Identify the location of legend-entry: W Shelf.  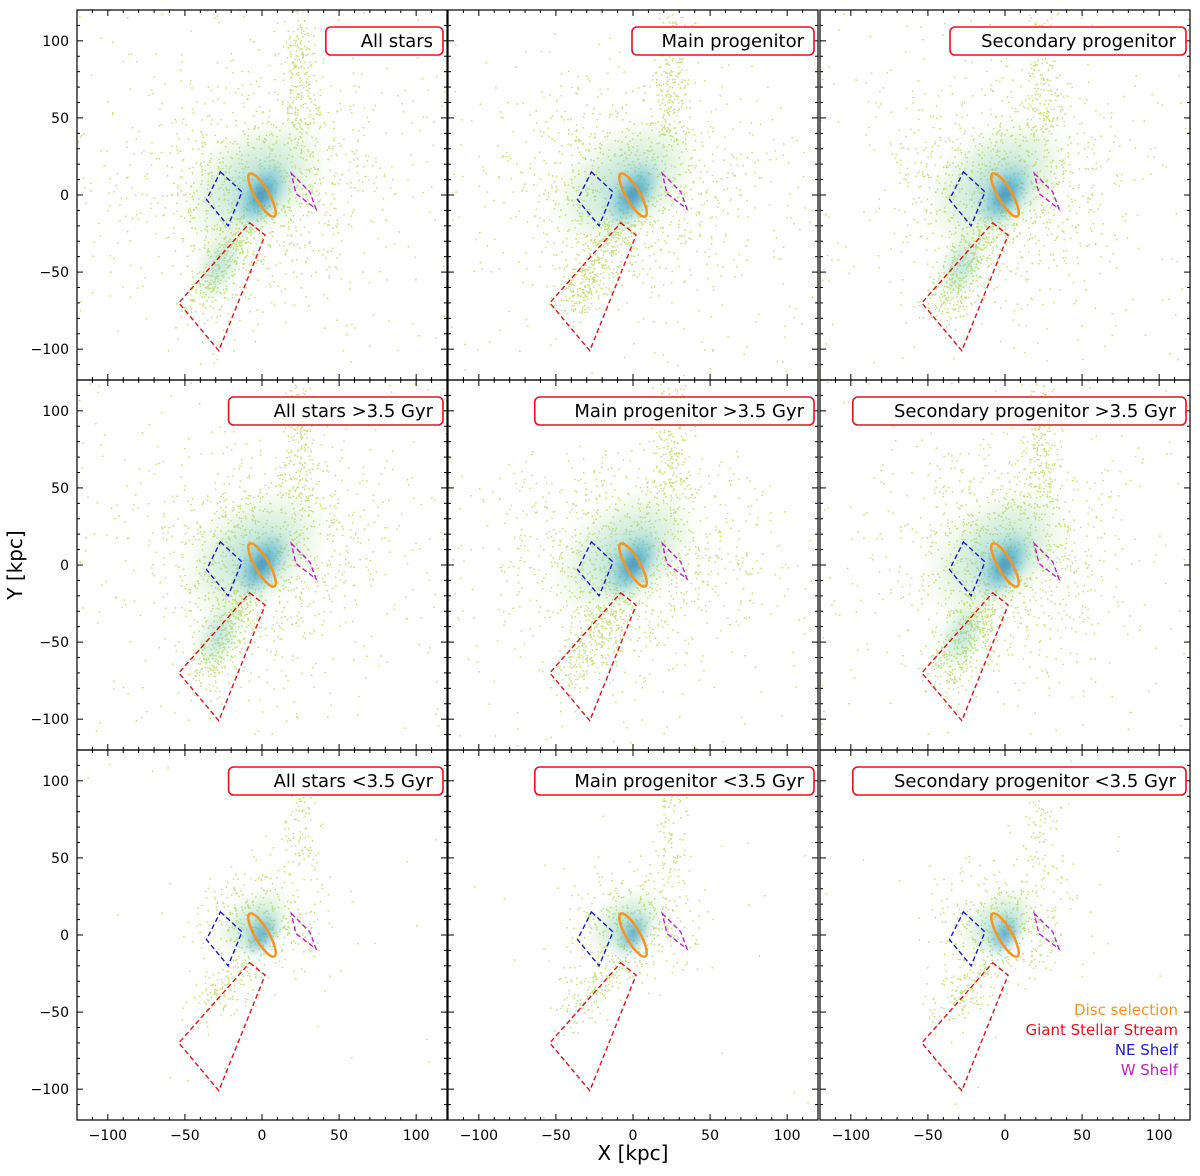
(1150, 1070).